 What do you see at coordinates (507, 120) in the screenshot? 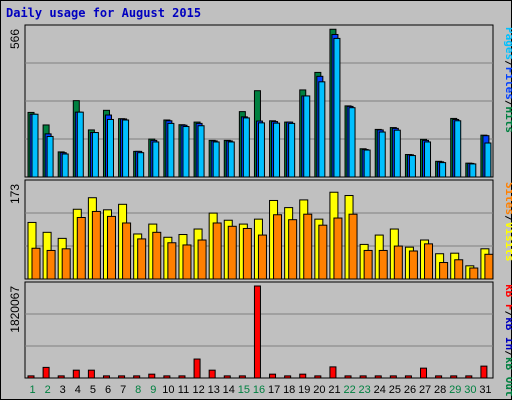
I see `right-label-part: Hits` at bounding box center [507, 120].